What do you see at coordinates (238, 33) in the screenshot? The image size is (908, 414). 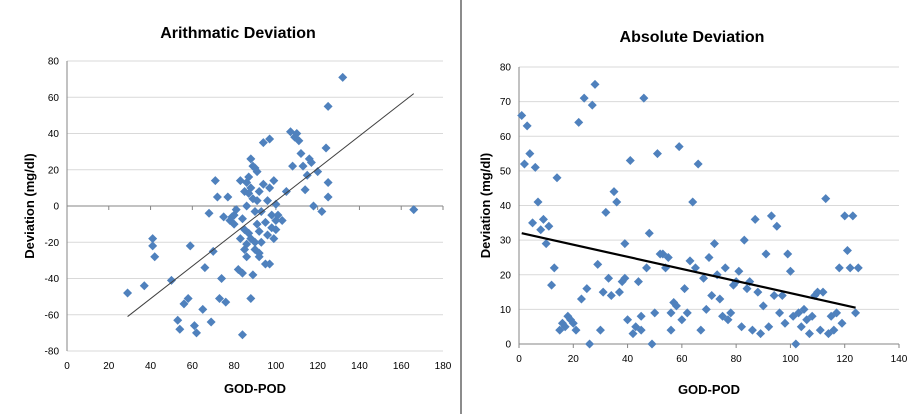 I see `chart-title: Arithmatic Deviation` at bounding box center [238, 33].